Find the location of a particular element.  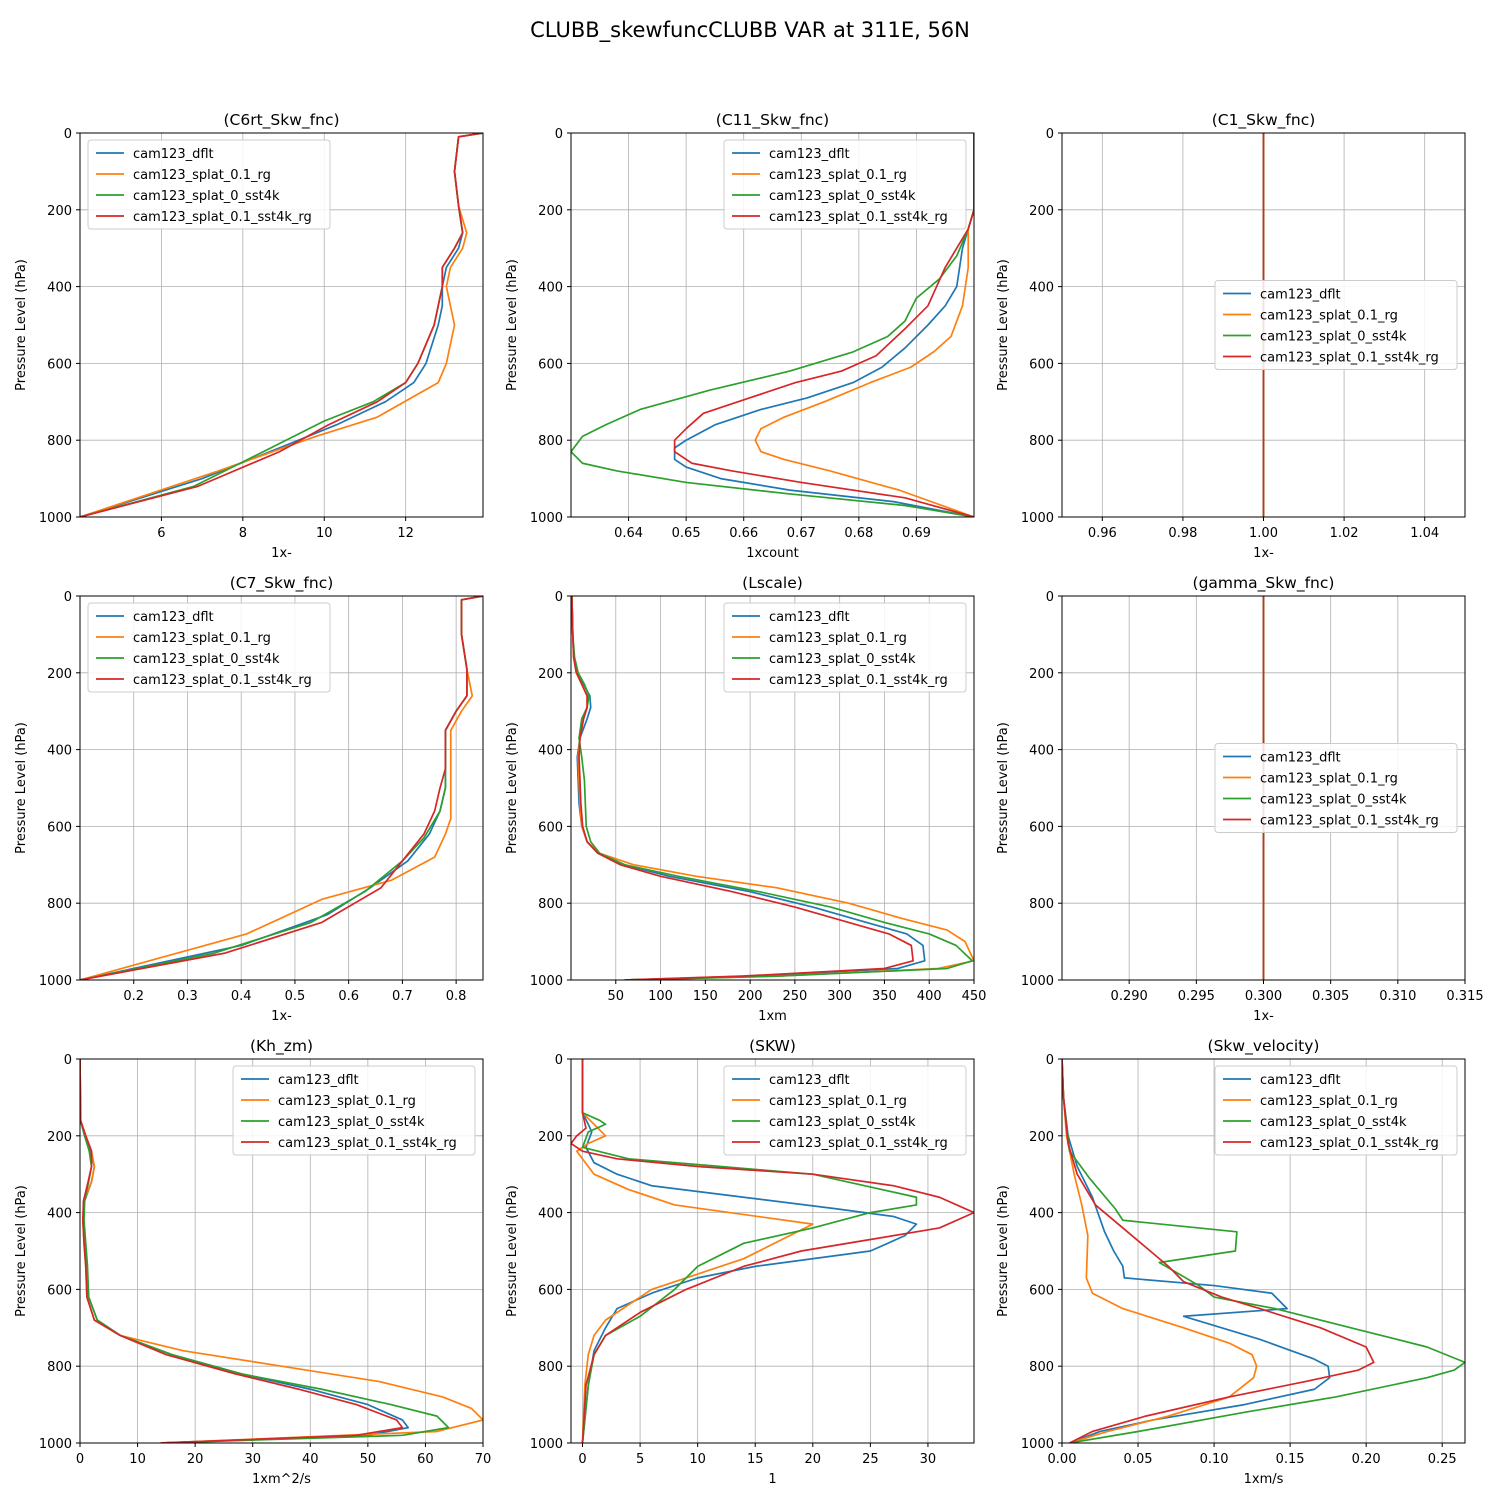

x-axis-label: 1xcount is located at coordinates (772, 553).